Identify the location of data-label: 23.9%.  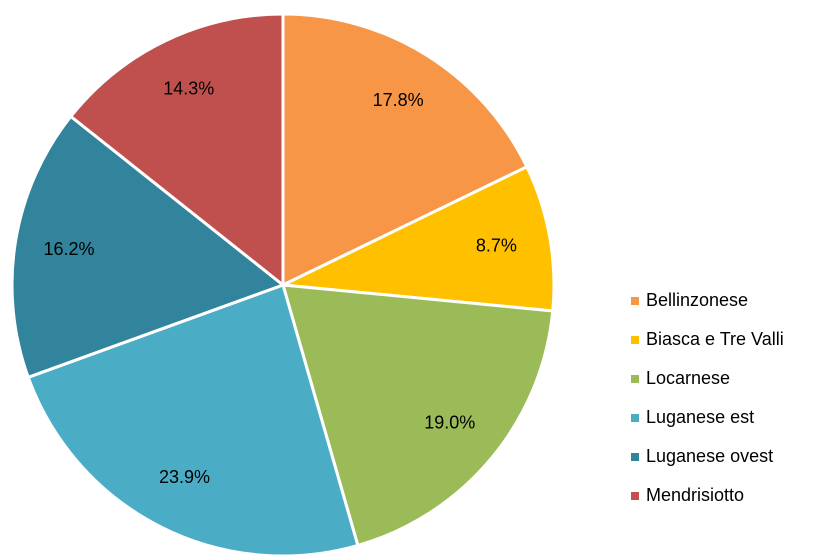
(184, 477).